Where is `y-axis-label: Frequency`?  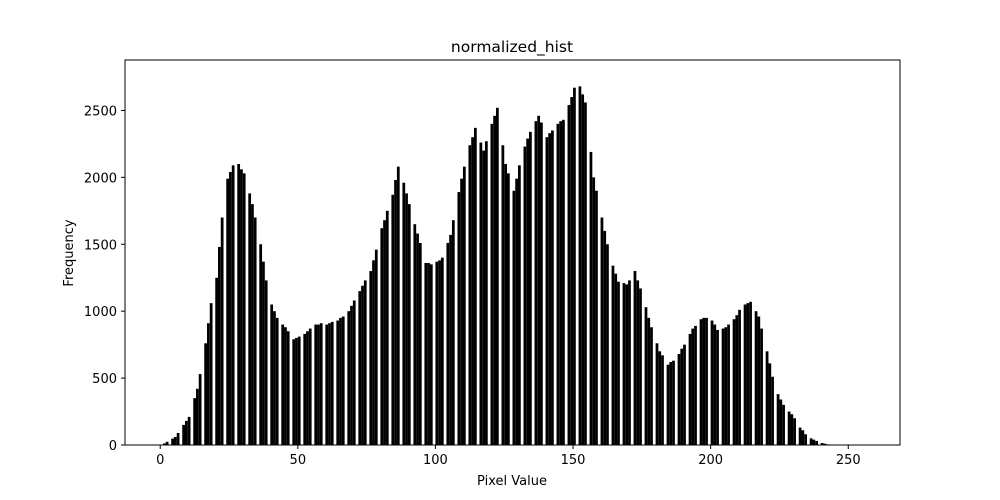
y-axis-label: Frequency is located at coordinates (69, 252).